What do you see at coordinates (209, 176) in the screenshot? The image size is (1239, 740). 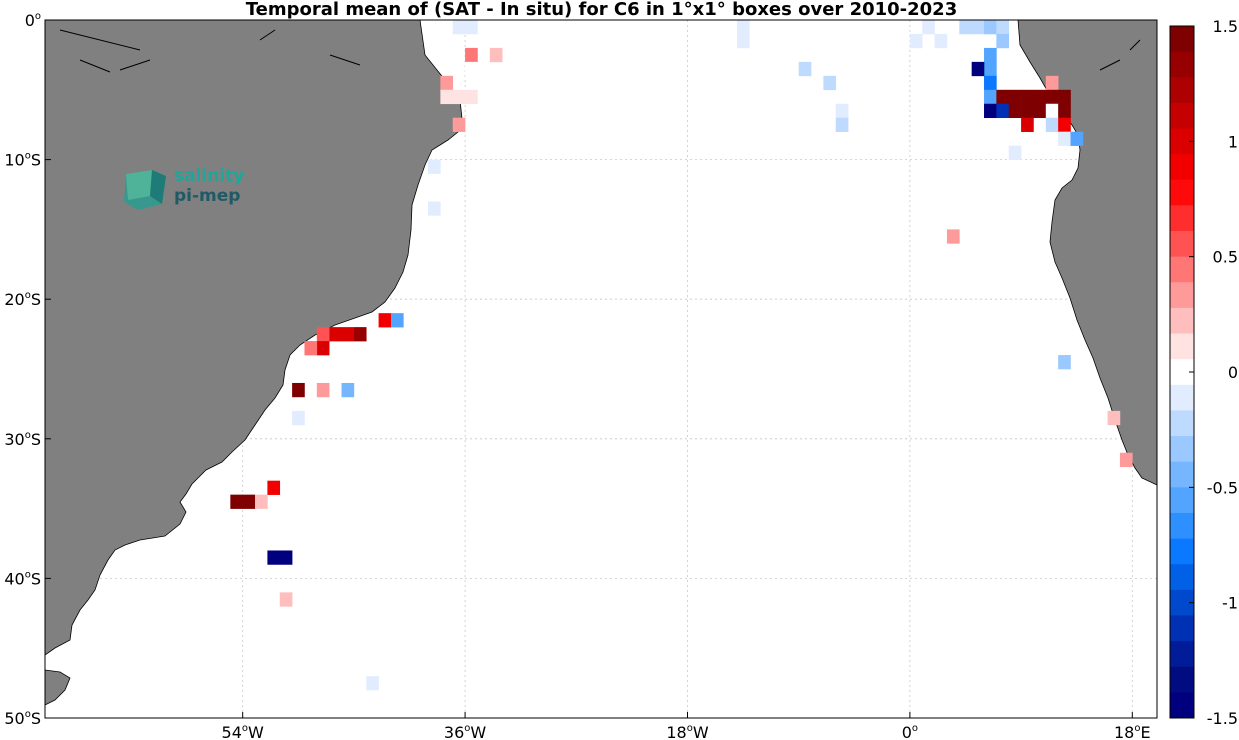 I see `logo-text-salinity: salinity` at bounding box center [209, 176].